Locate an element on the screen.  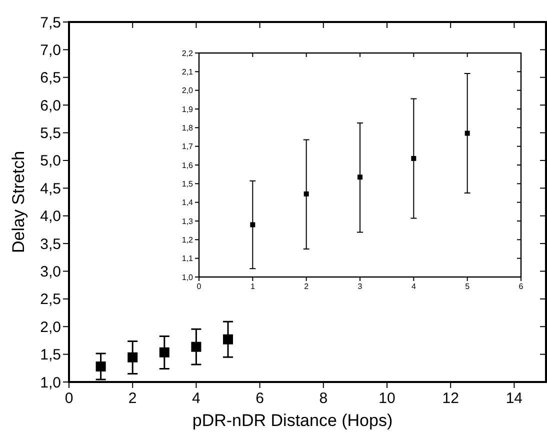
y-tick-label: 1,7 is located at coordinates (188, 147).